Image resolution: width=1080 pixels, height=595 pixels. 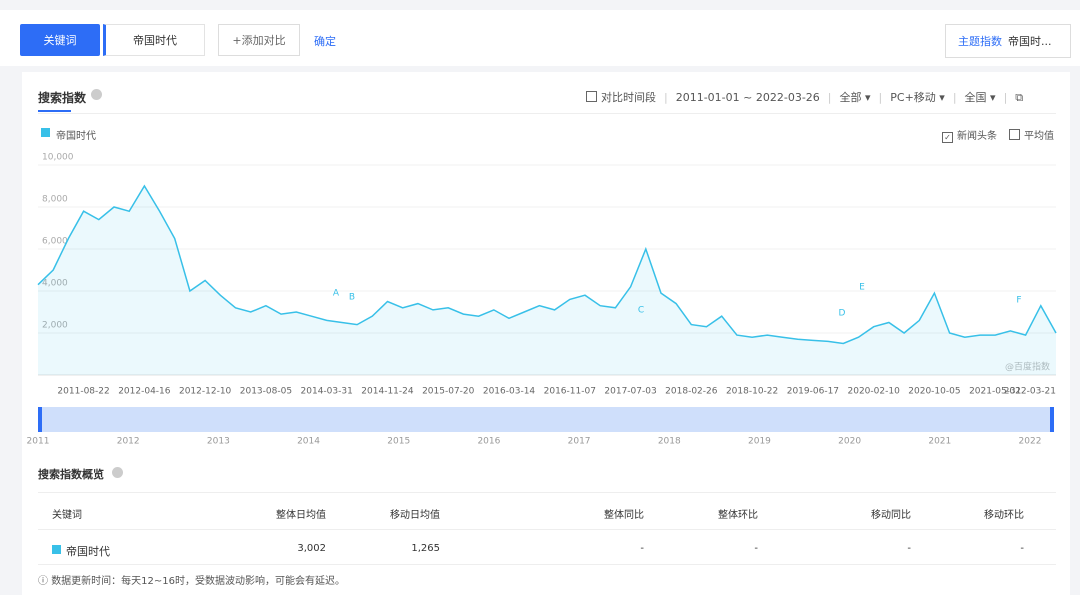 What do you see at coordinates (752, 392) in the screenshot?
I see `x-tick-label: 2018-10-22` at bounding box center [752, 392].